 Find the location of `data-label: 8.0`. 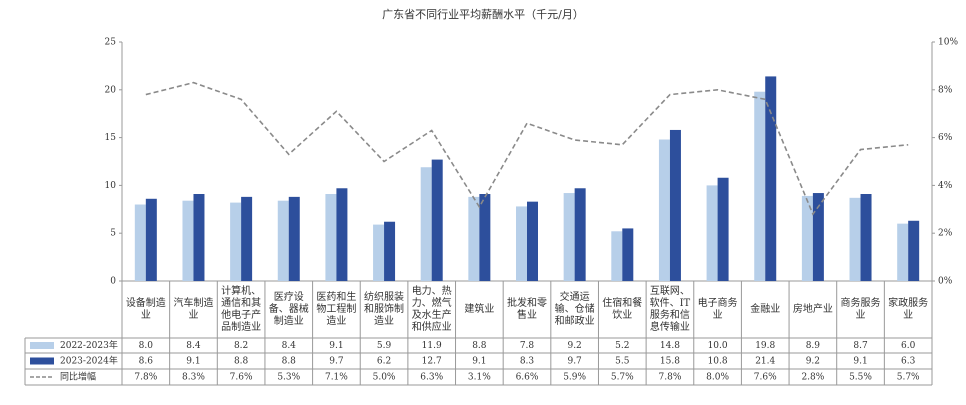

data-label: 8.0 is located at coordinates (146, 346).